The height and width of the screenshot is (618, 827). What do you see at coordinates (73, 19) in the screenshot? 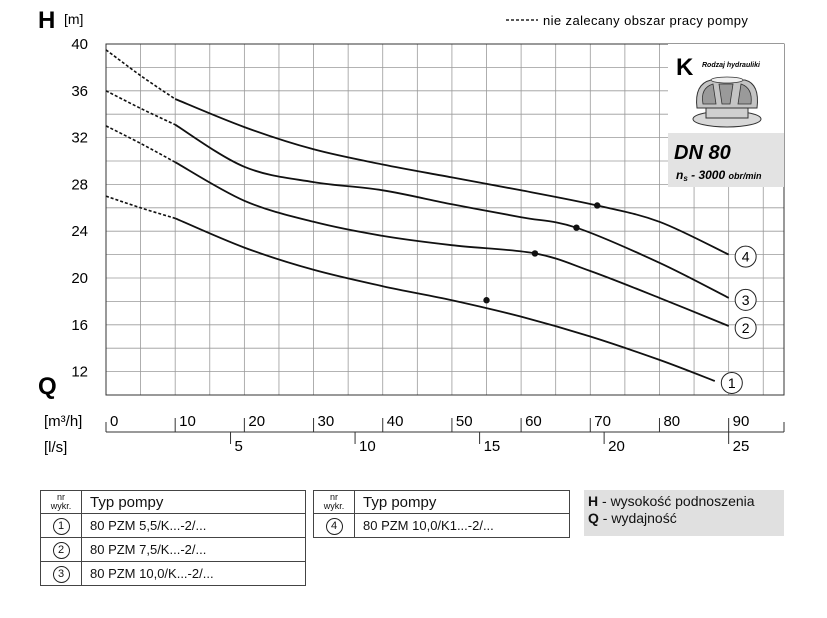
I see `y-axis-unit: [m]` at bounding box center [73, 19].